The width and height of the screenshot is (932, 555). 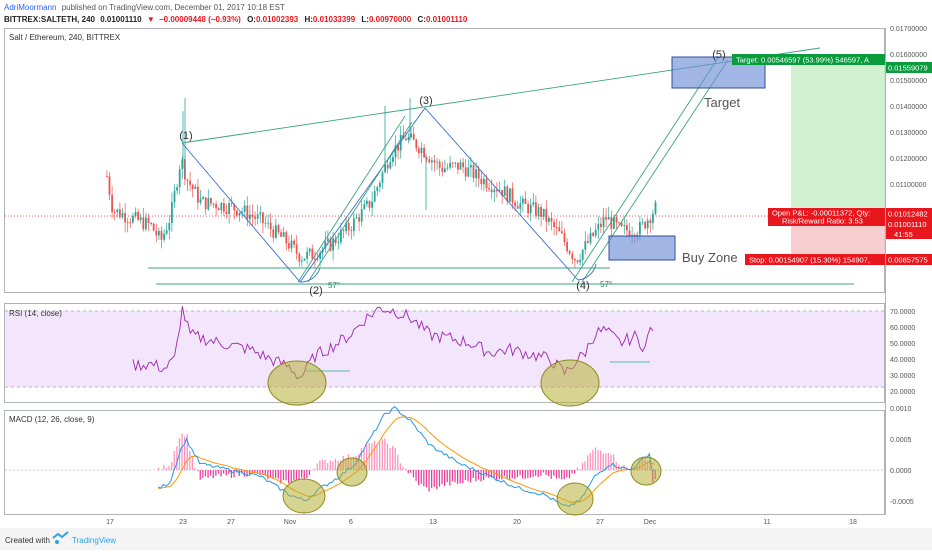 I want to click on price-tick-label: 0.01100000, so click(x=908, y=185).